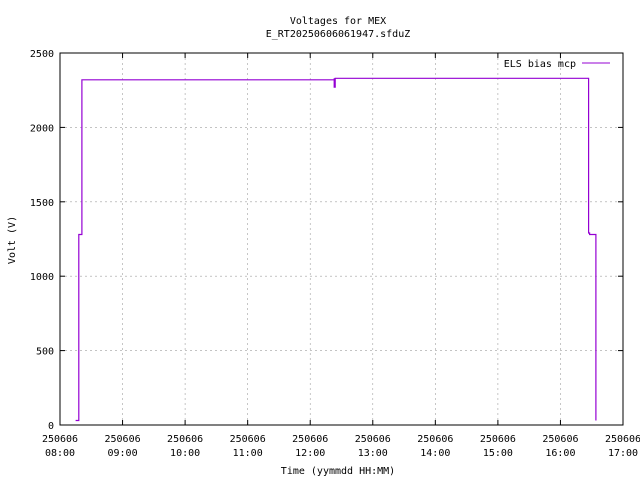 The image size is (640, 480). I want to click on x-tick-label: 09:00, so click(123, 453).